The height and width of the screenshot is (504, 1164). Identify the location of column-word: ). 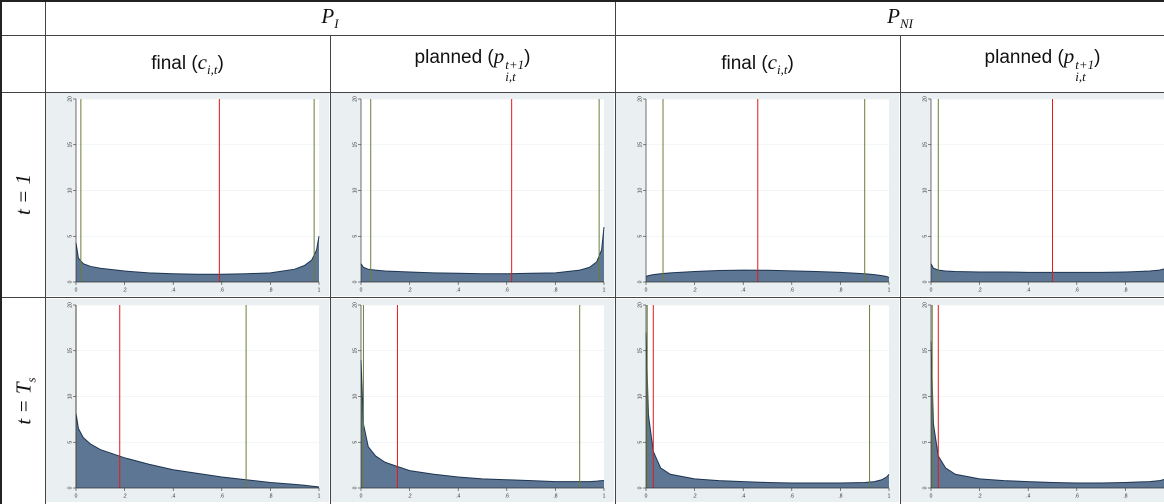
(790, 63).